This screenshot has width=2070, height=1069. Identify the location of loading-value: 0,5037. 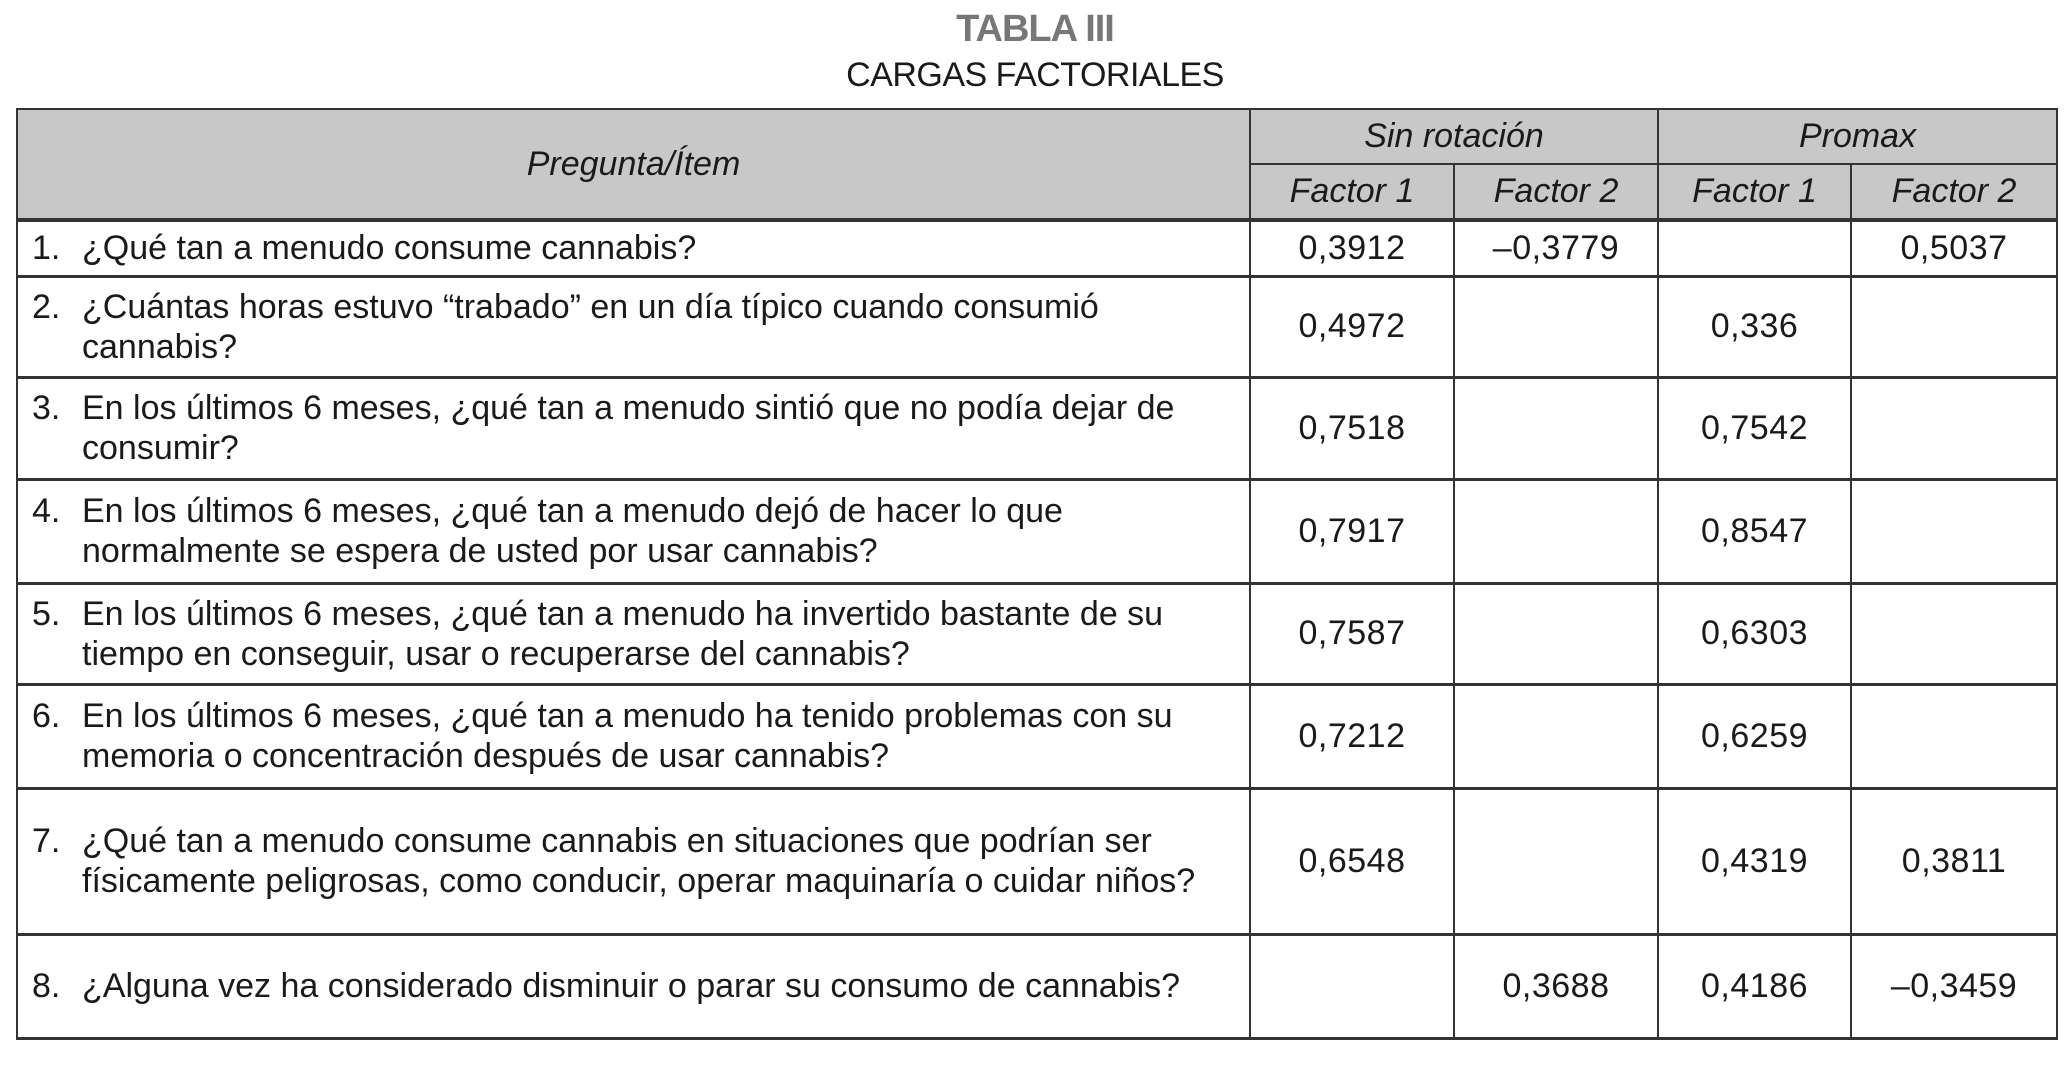
(1954, 248).